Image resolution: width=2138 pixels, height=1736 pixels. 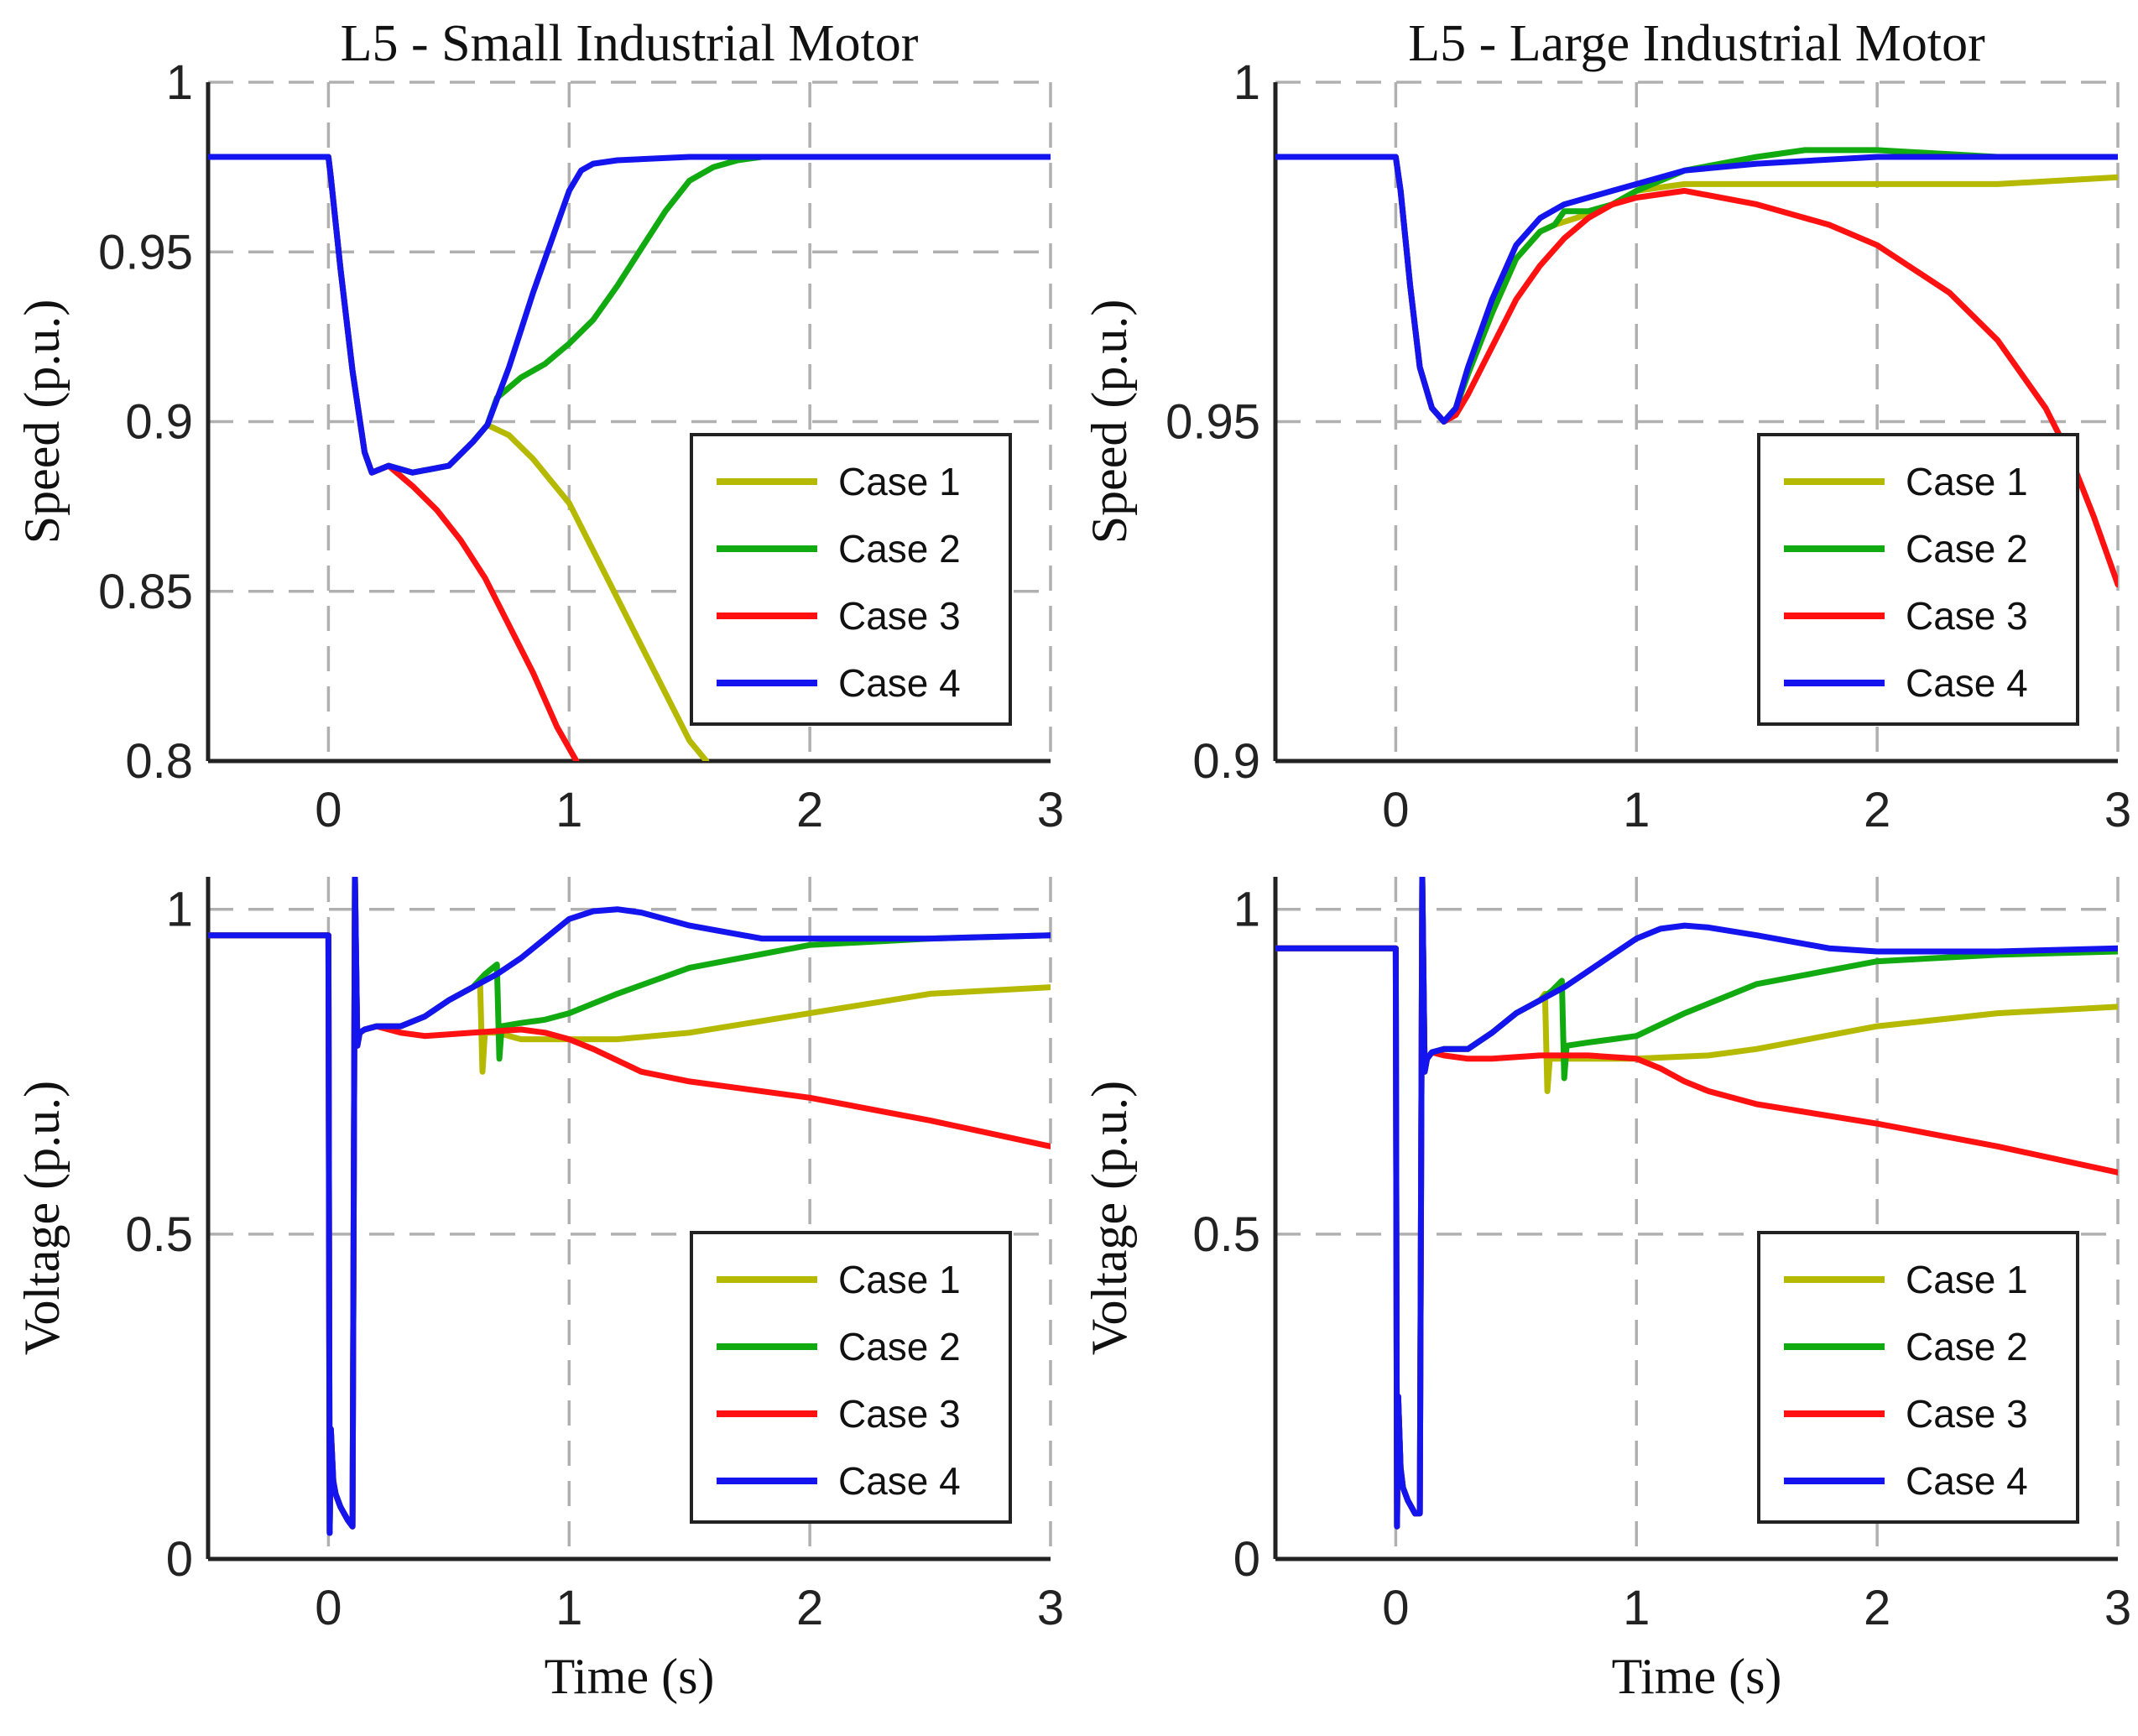 I want to click on chart-title: L5 - Small Industrial Motor, so click(x=630, y=43).